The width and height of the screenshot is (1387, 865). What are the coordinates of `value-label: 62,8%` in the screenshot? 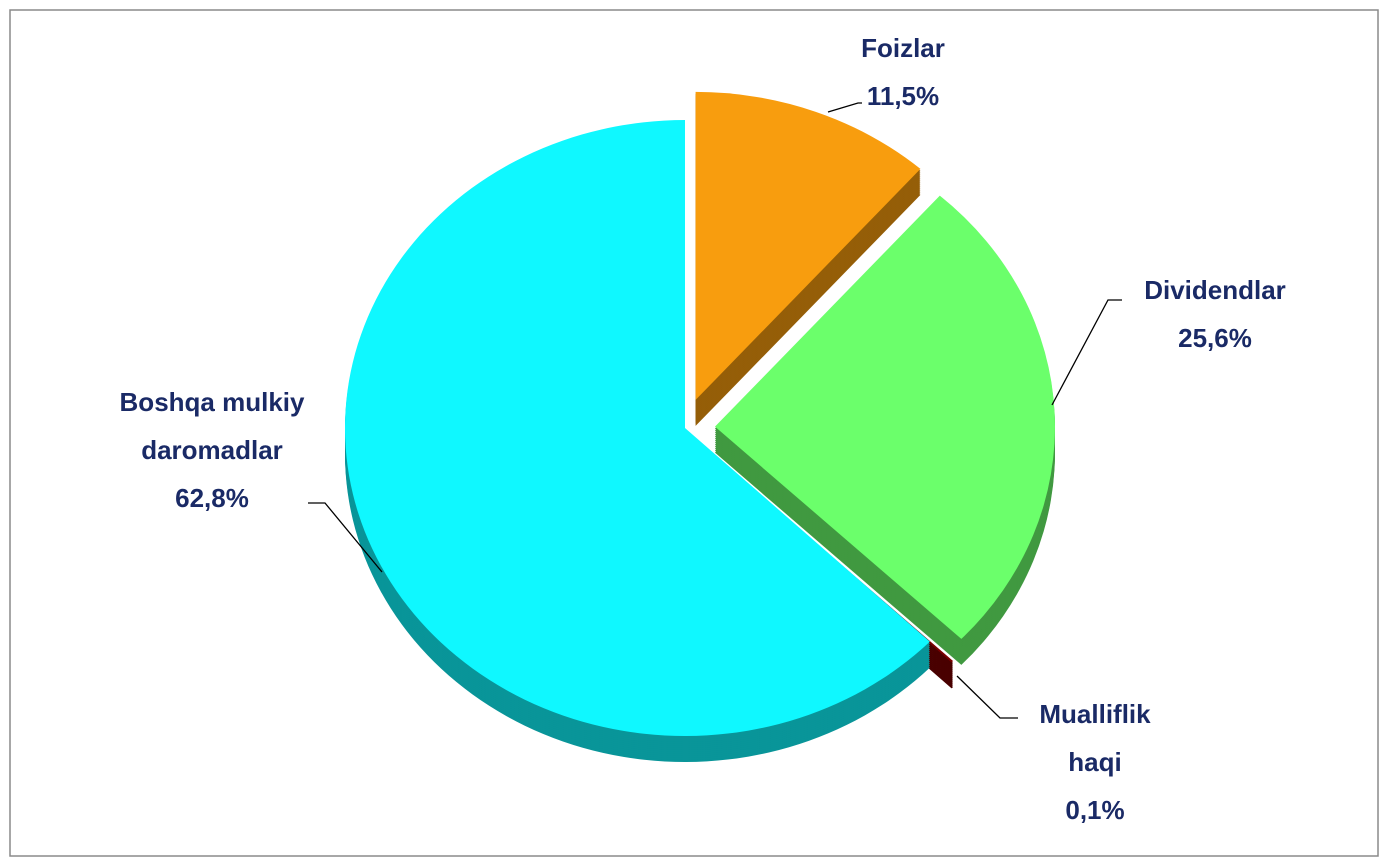 It's located at (212, 498).